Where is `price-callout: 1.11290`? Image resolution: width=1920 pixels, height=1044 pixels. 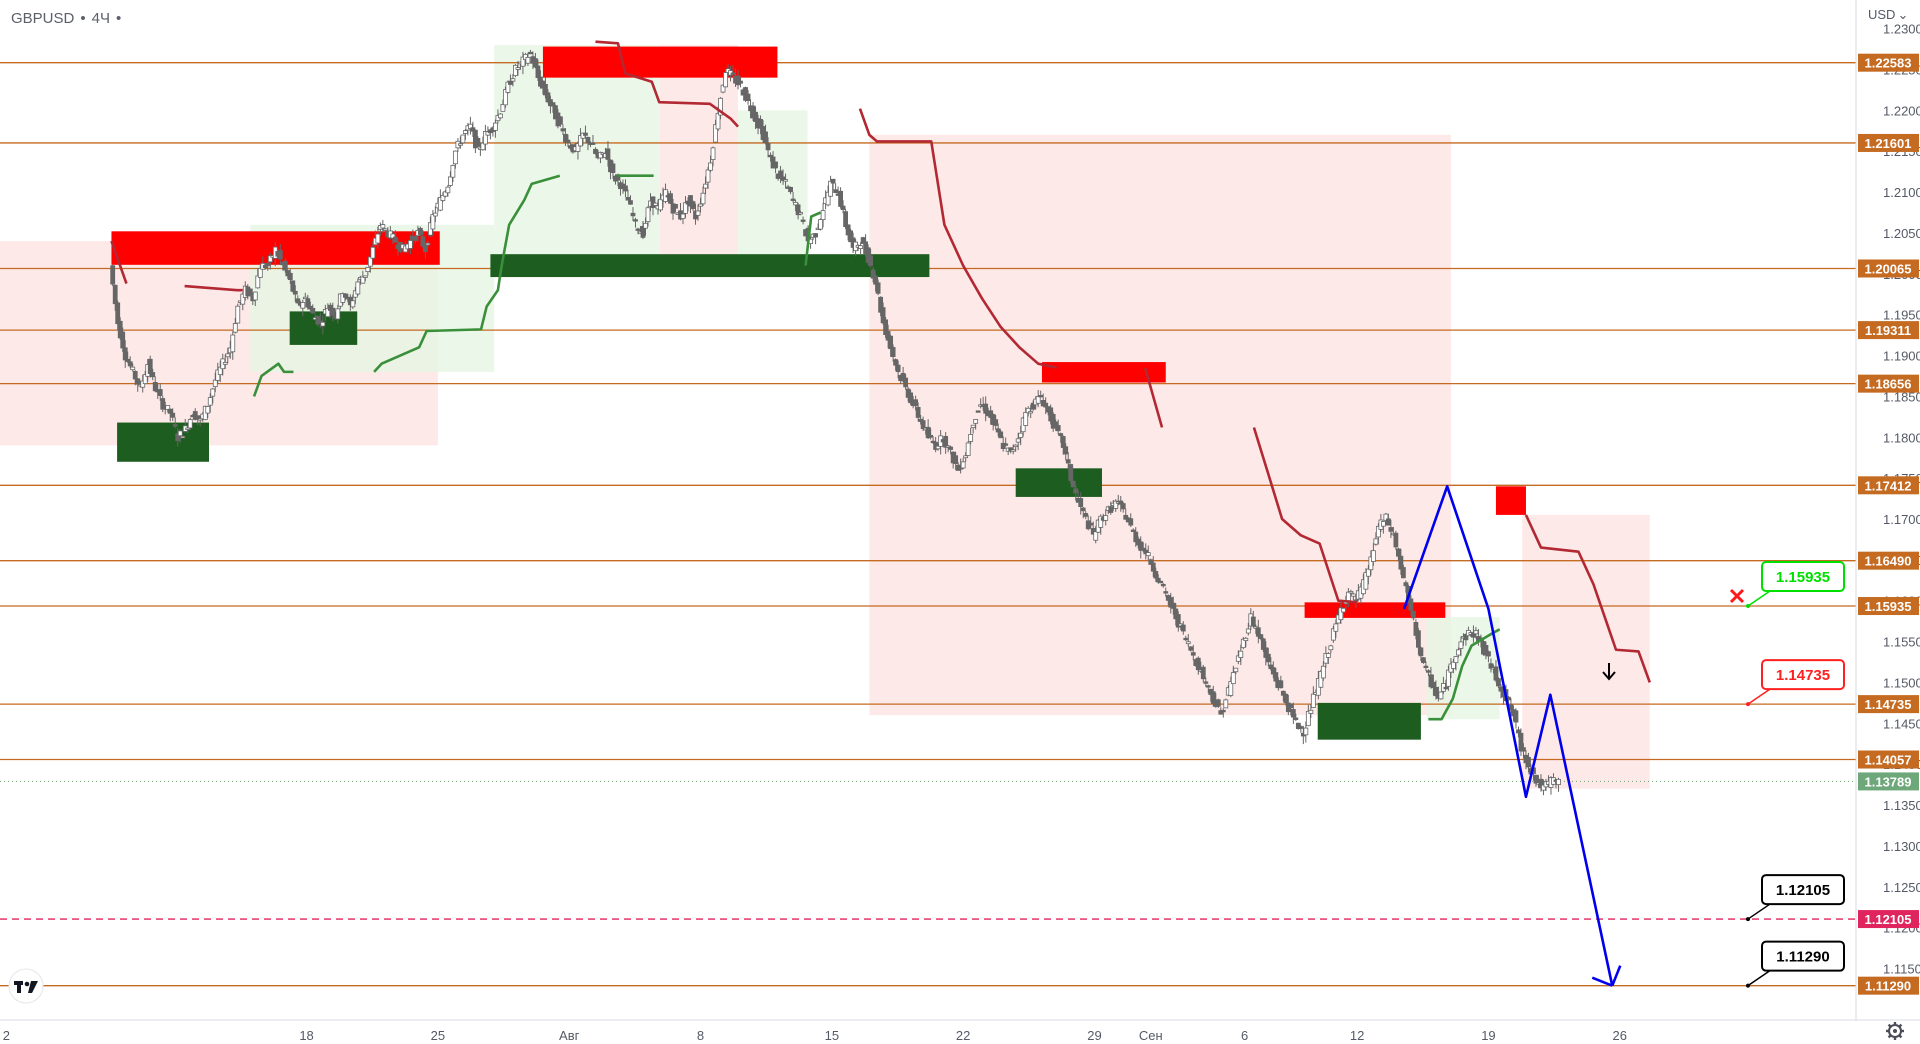
price-callout: 1.11290 is located at coordinates (1795, 964).